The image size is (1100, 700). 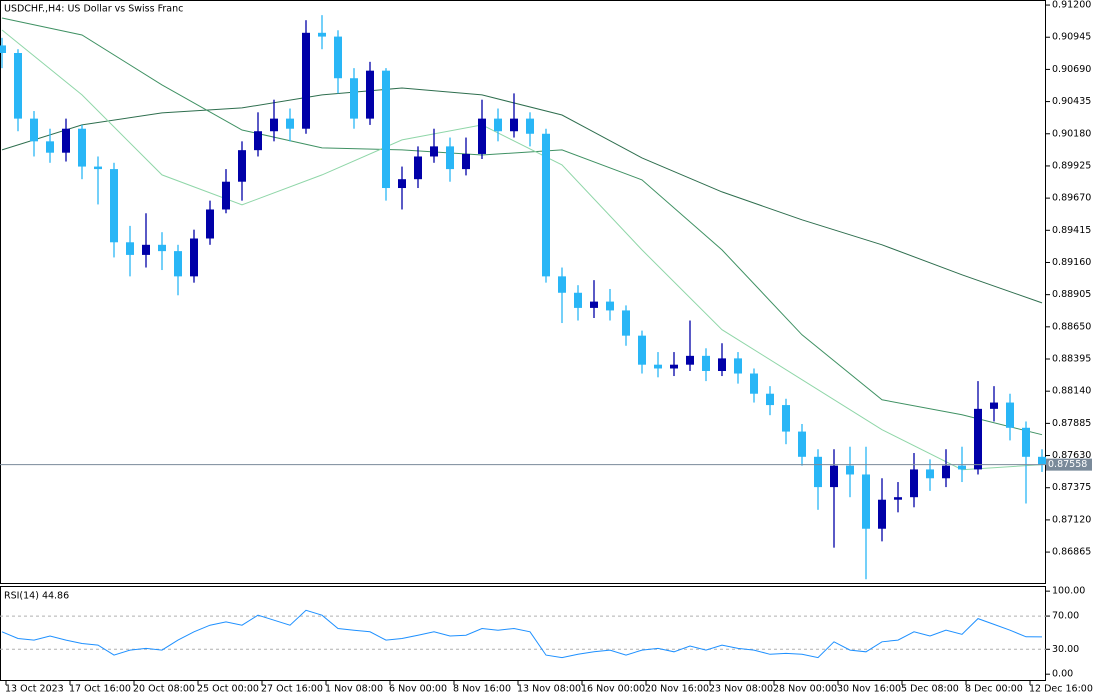 I want to click on y-tick-label: 0.90180, so click(x=1071, y=133).